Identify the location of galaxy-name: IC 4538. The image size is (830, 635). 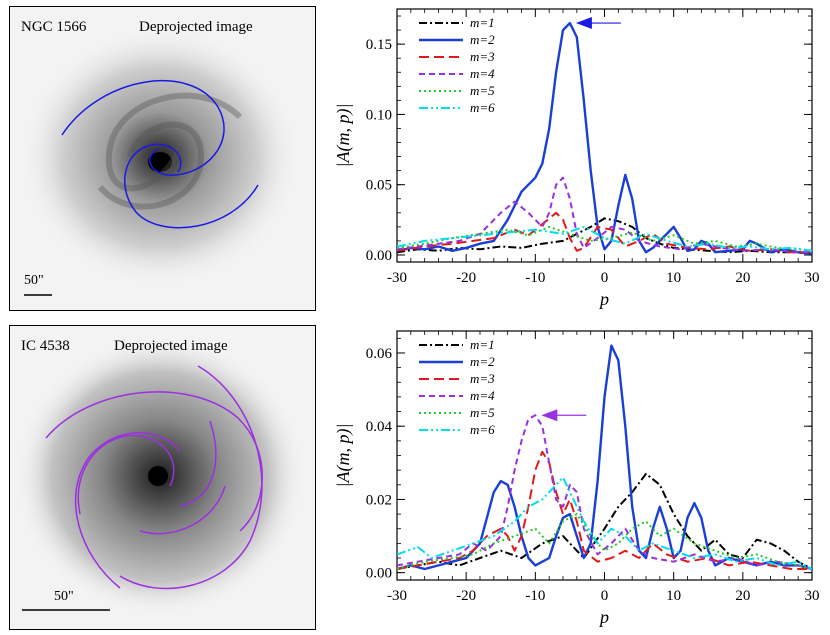
(45, 346).